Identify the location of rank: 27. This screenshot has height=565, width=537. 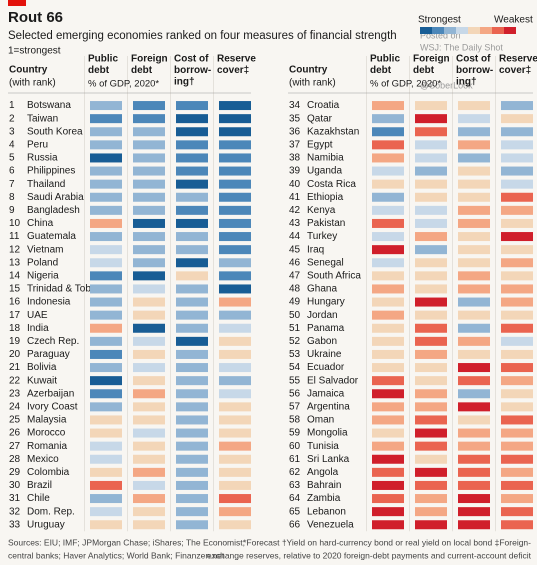
(15, 446).